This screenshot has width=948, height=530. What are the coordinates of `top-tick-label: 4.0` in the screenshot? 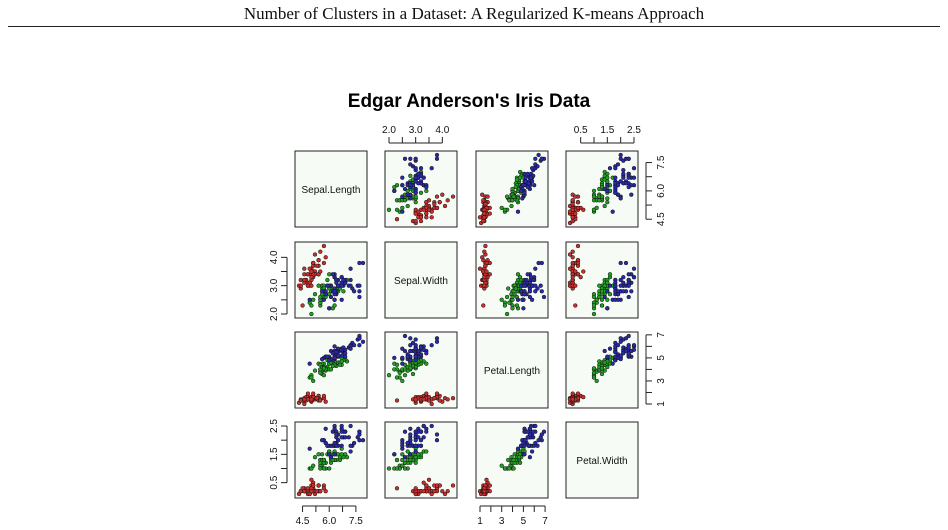 It's located at (442, 130).